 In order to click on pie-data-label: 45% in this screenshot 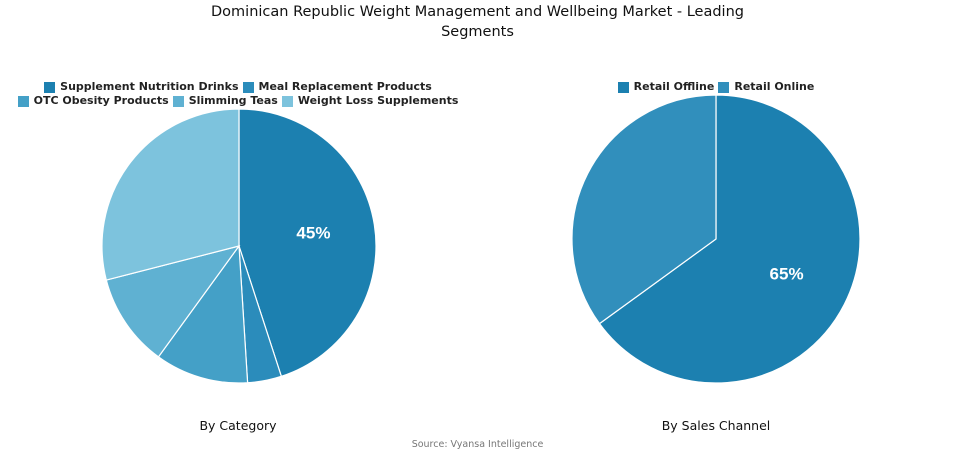, I will do `click(313, 233)`.